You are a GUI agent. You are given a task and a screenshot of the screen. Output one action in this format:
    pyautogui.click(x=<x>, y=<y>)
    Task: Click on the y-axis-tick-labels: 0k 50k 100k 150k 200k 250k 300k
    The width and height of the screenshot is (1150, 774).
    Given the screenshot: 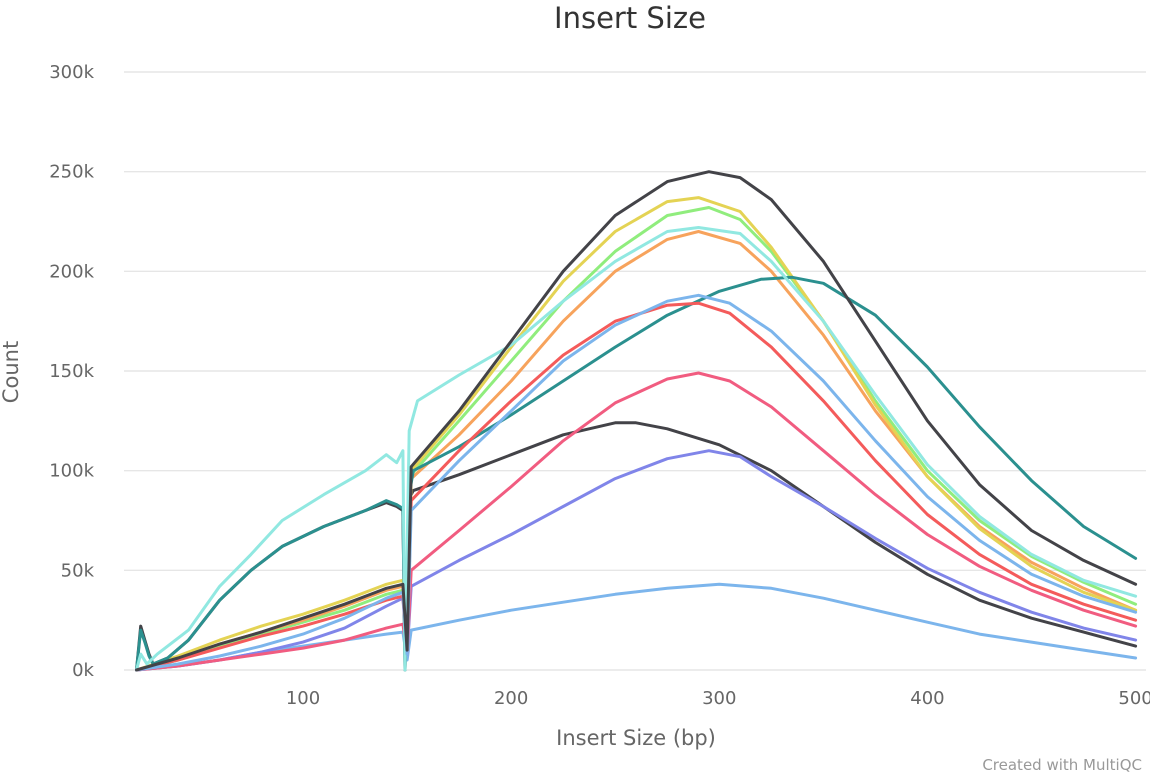 What is the action you would take?
    pyautogui.click(x=71, y=371)
    